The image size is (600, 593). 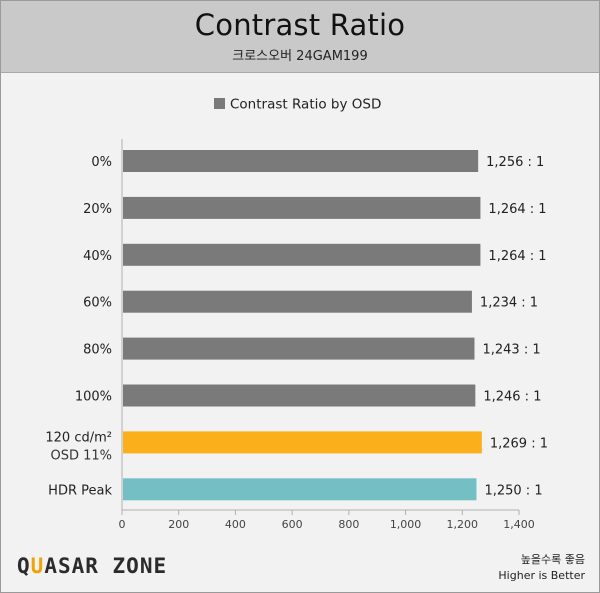 I want to click on chart-header: Contrast Ratio 크로스오버 24GAM199, so click(x=300, y=37).